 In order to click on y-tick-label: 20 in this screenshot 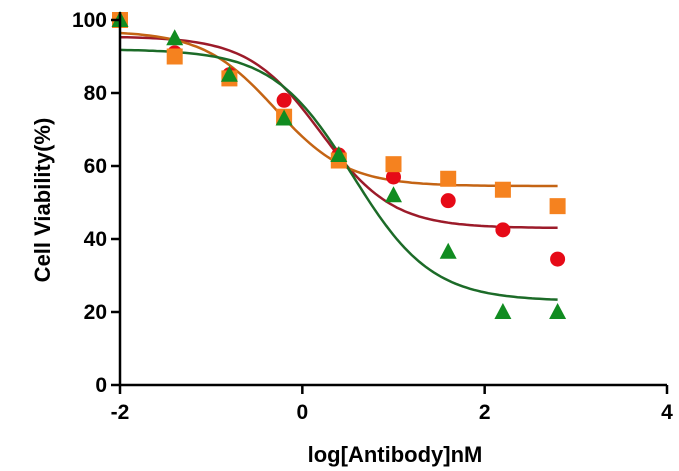, I will do `click(95, 312)`.